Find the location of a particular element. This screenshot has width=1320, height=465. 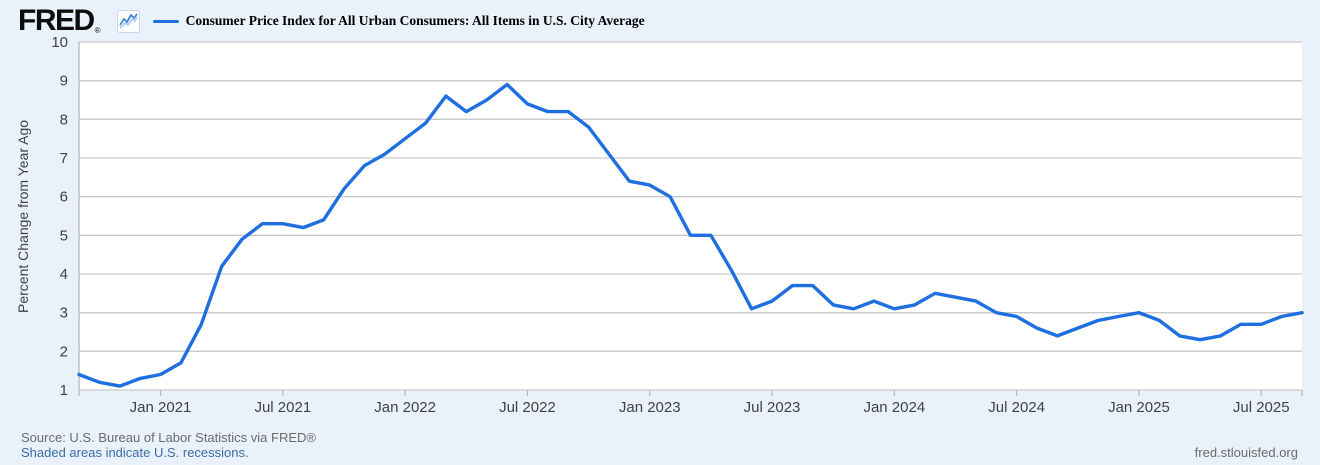

y-tick-label: 3 is located at coordinates (64, 313).